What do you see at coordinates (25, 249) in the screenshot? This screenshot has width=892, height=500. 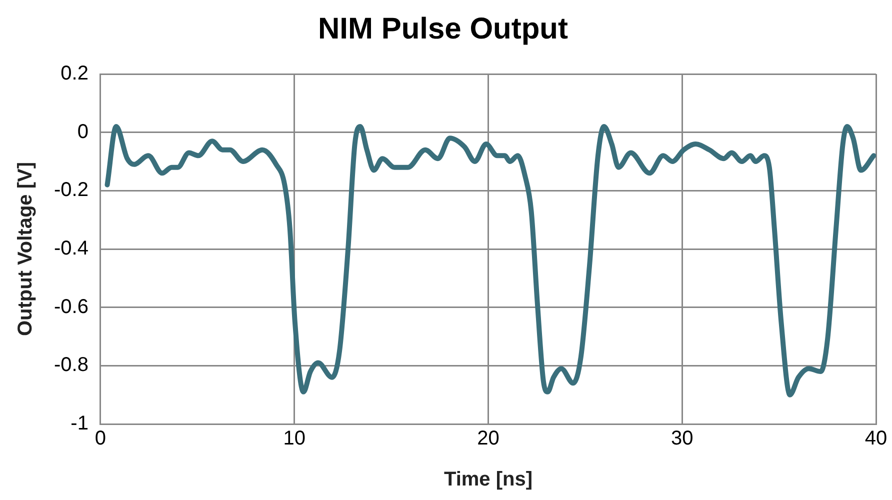 I see `y-axis-title: Output Voltage [V]` at bounding box center [25, 249].